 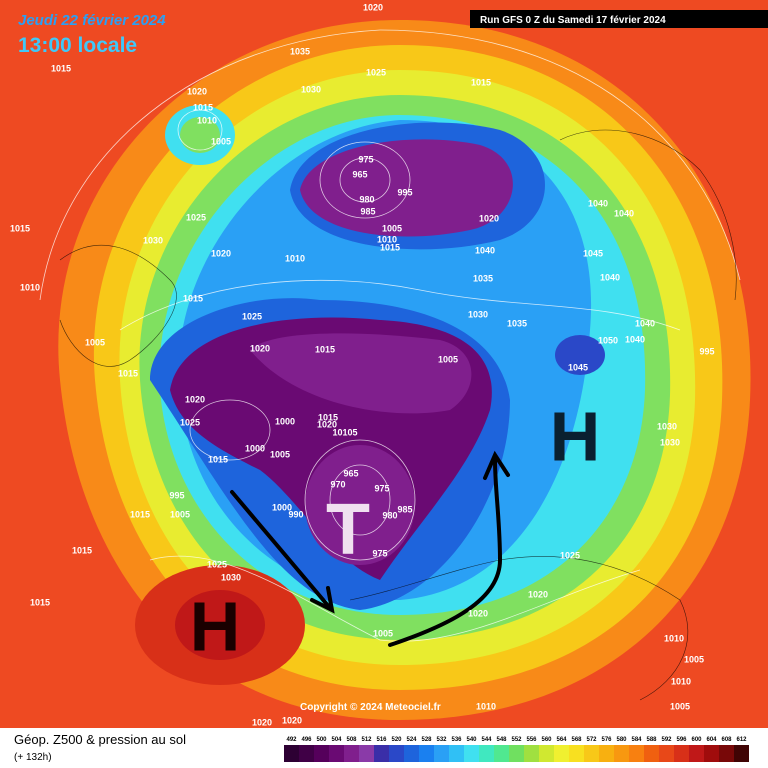 I want to click on scale-label: 612, so click(x=741, y=740).